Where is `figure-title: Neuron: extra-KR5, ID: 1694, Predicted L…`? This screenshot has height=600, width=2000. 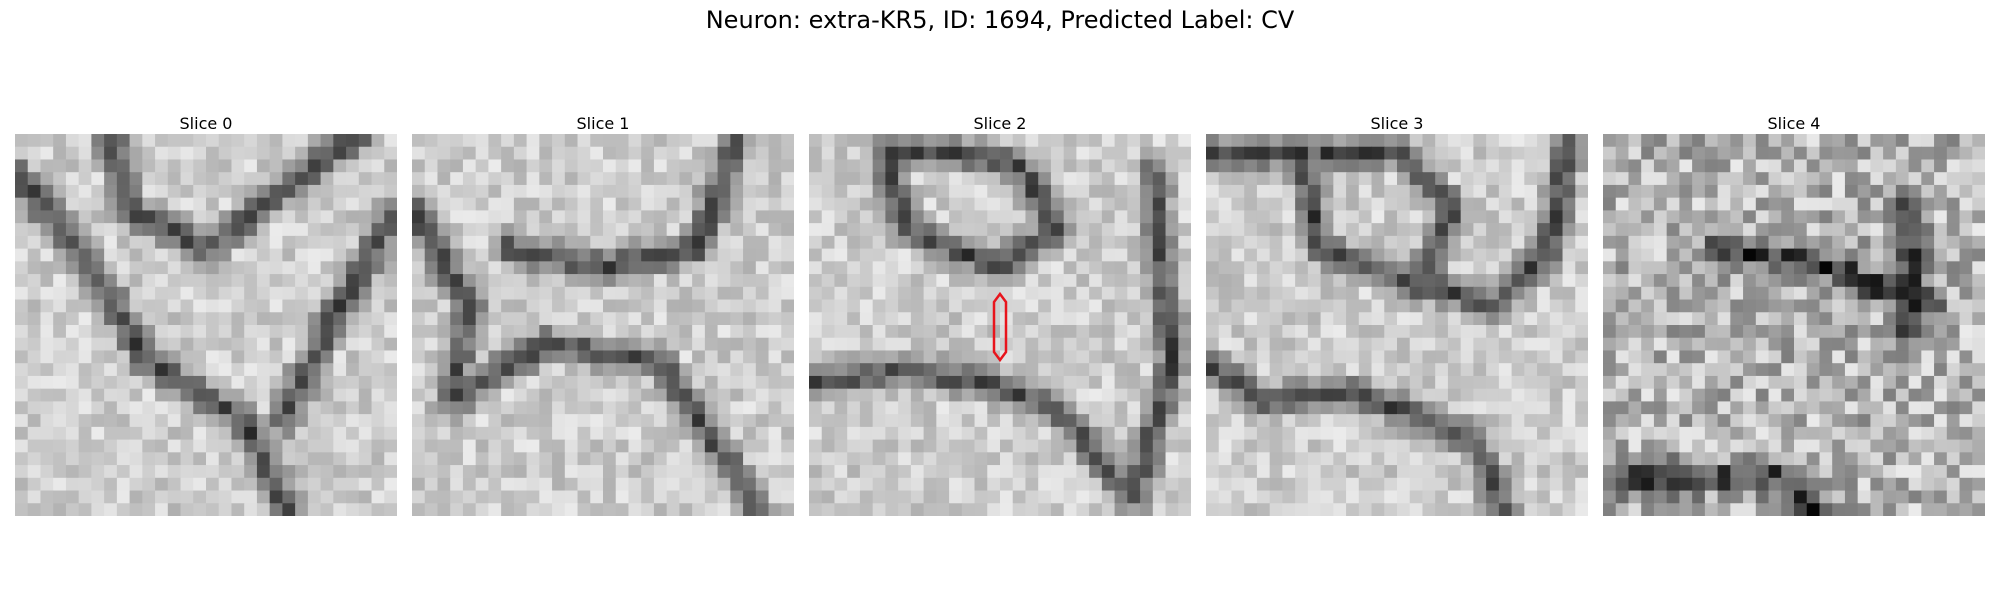 figure-title: Neuron: extra-KR5, ID: 1694, Predicted L… is located at coordinates (1000, 20).